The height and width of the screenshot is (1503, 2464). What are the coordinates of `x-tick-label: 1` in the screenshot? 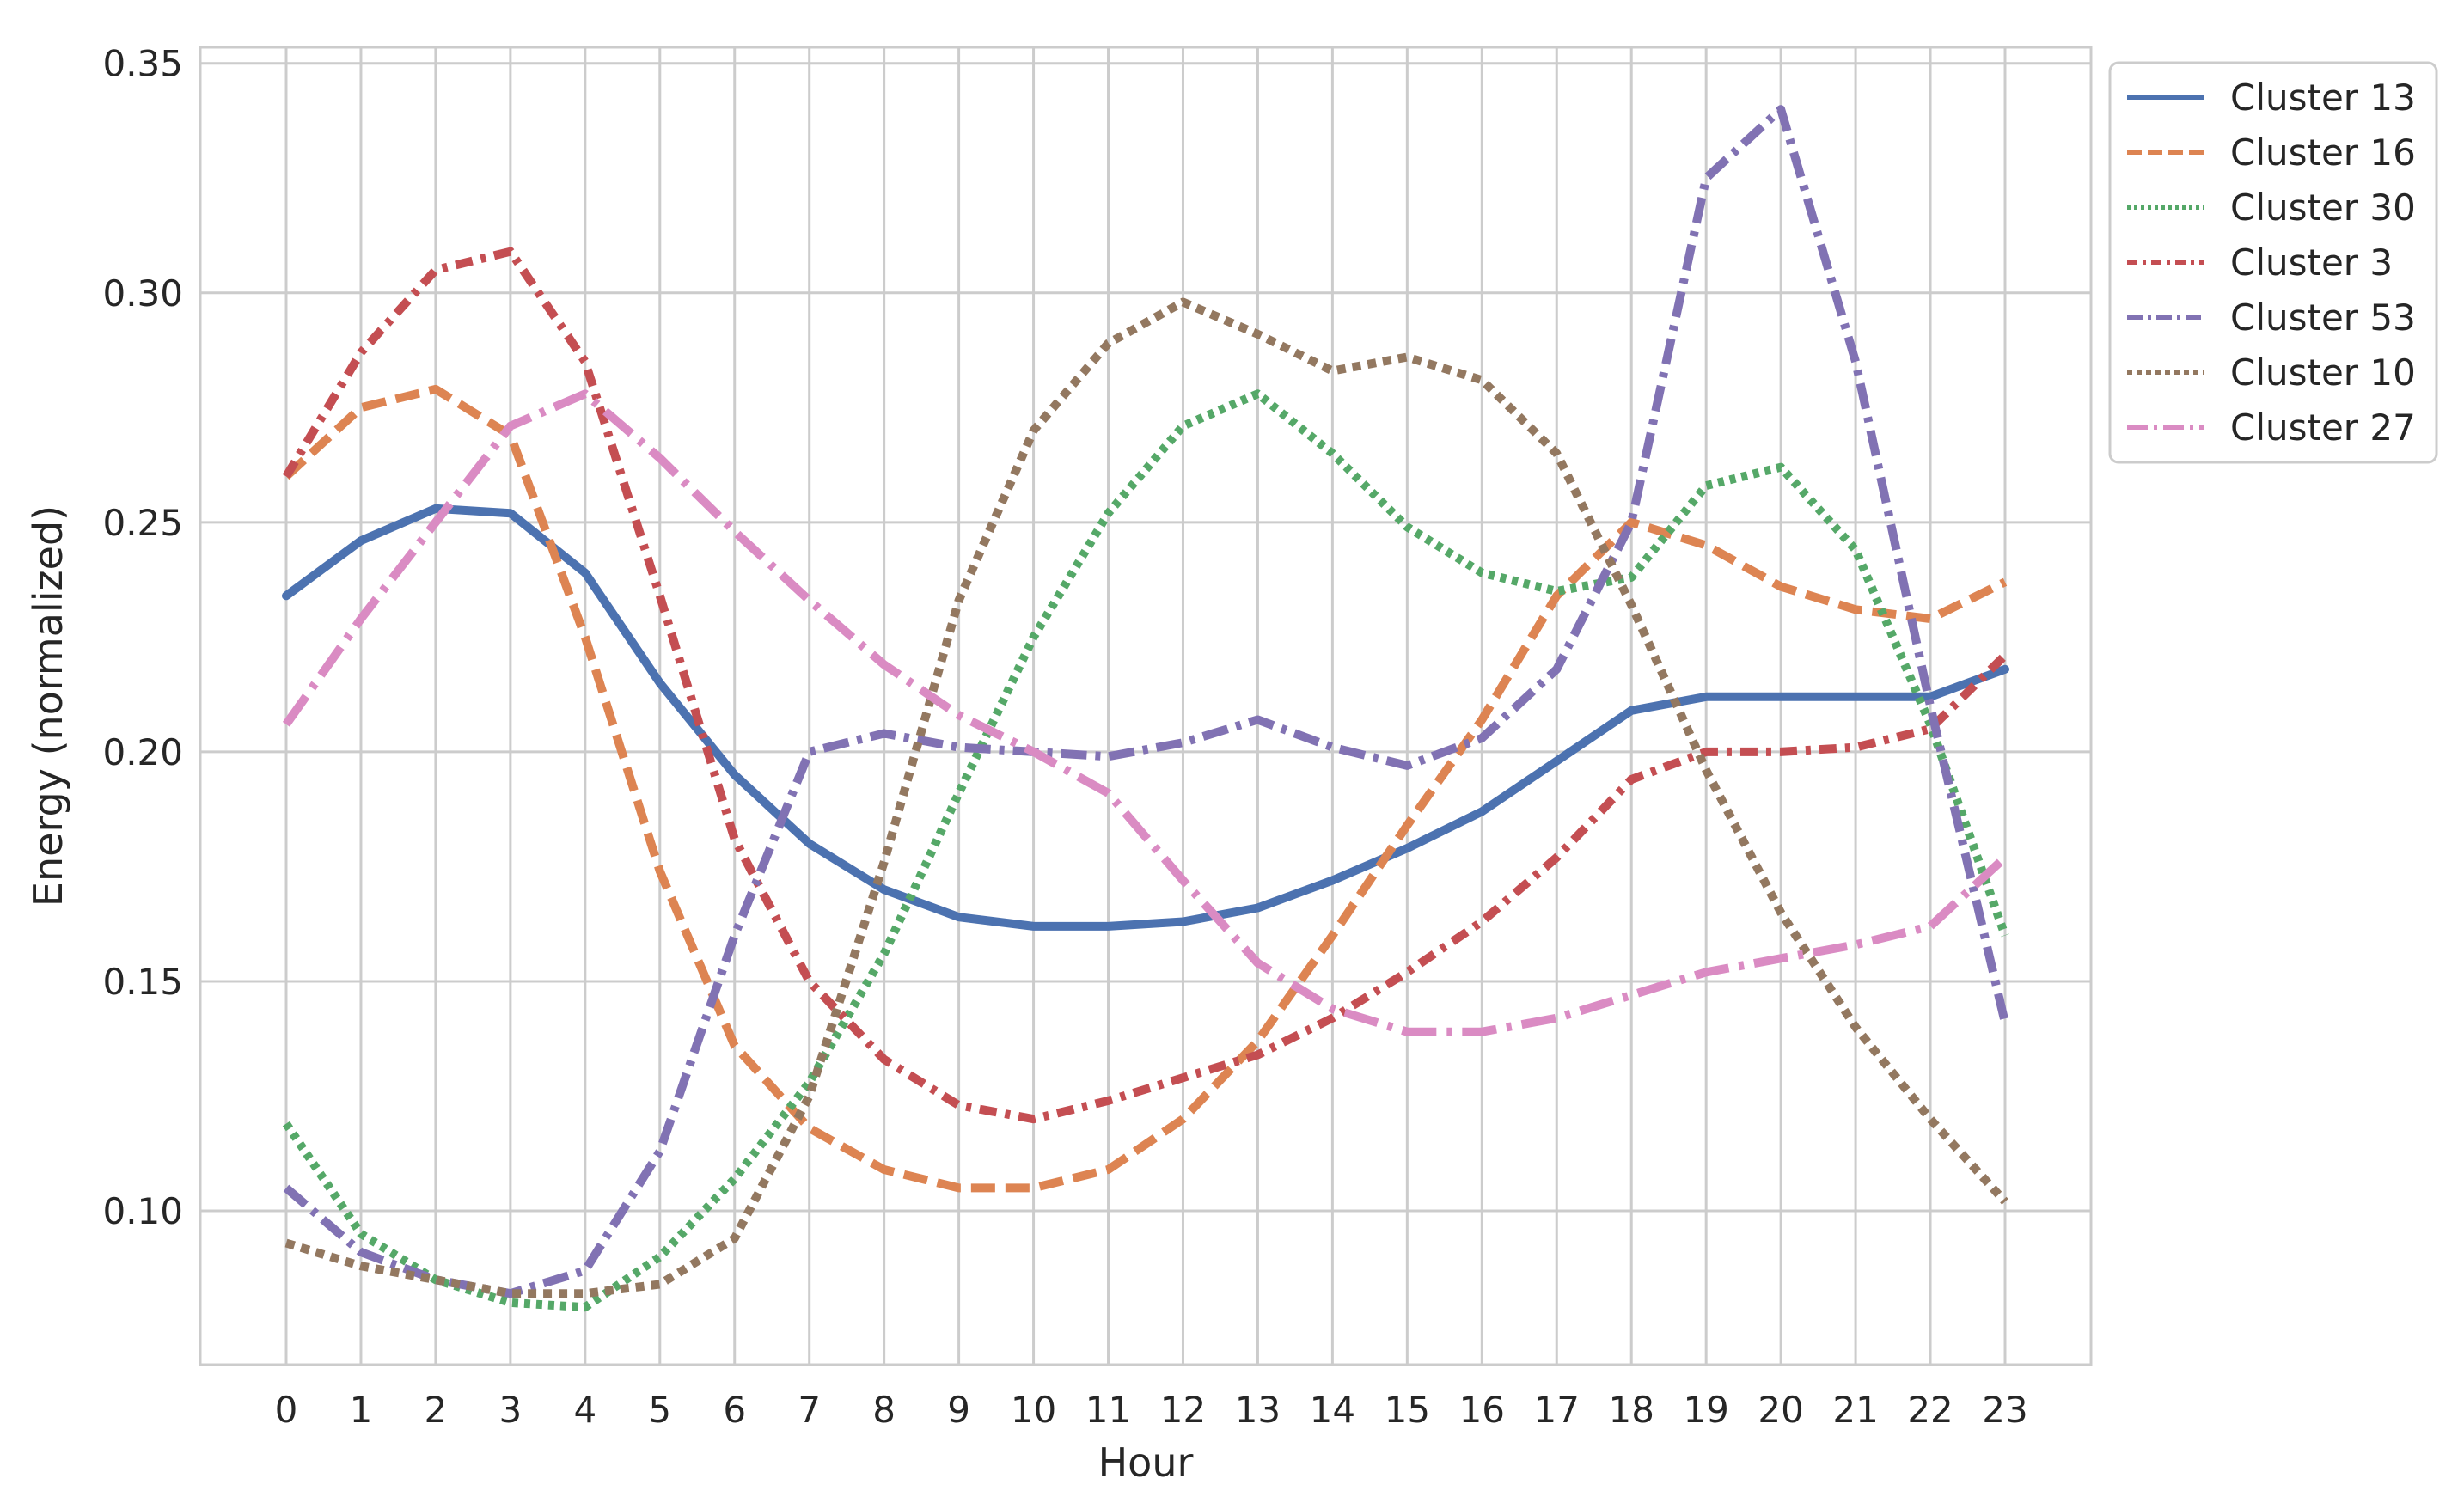 It's located at (361, 1410).